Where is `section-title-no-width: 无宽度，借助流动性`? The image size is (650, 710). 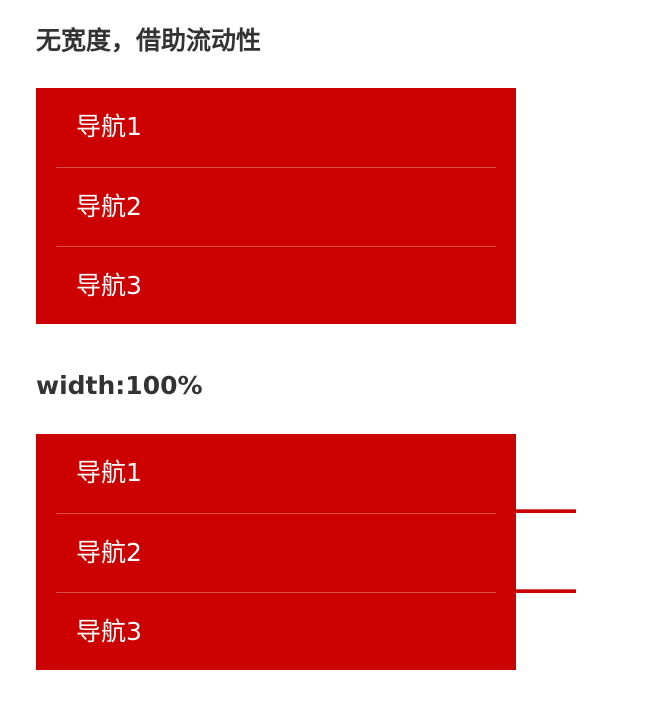 section-title-no-width: 无宽度，借助流动性 is located at coordinates (149, 40).